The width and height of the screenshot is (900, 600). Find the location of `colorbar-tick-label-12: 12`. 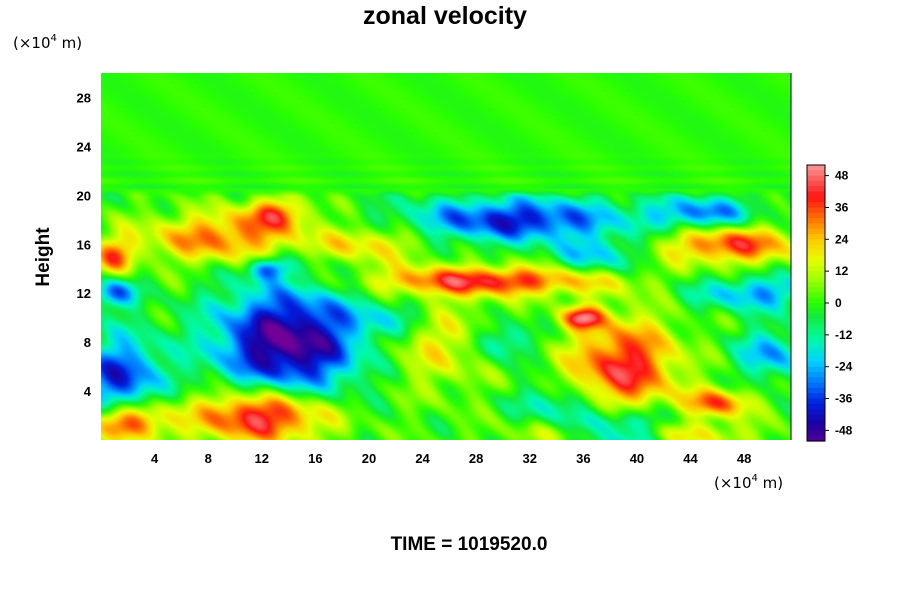

colorbar-tick-label-12: 12 is located at coordinates (842, 271).